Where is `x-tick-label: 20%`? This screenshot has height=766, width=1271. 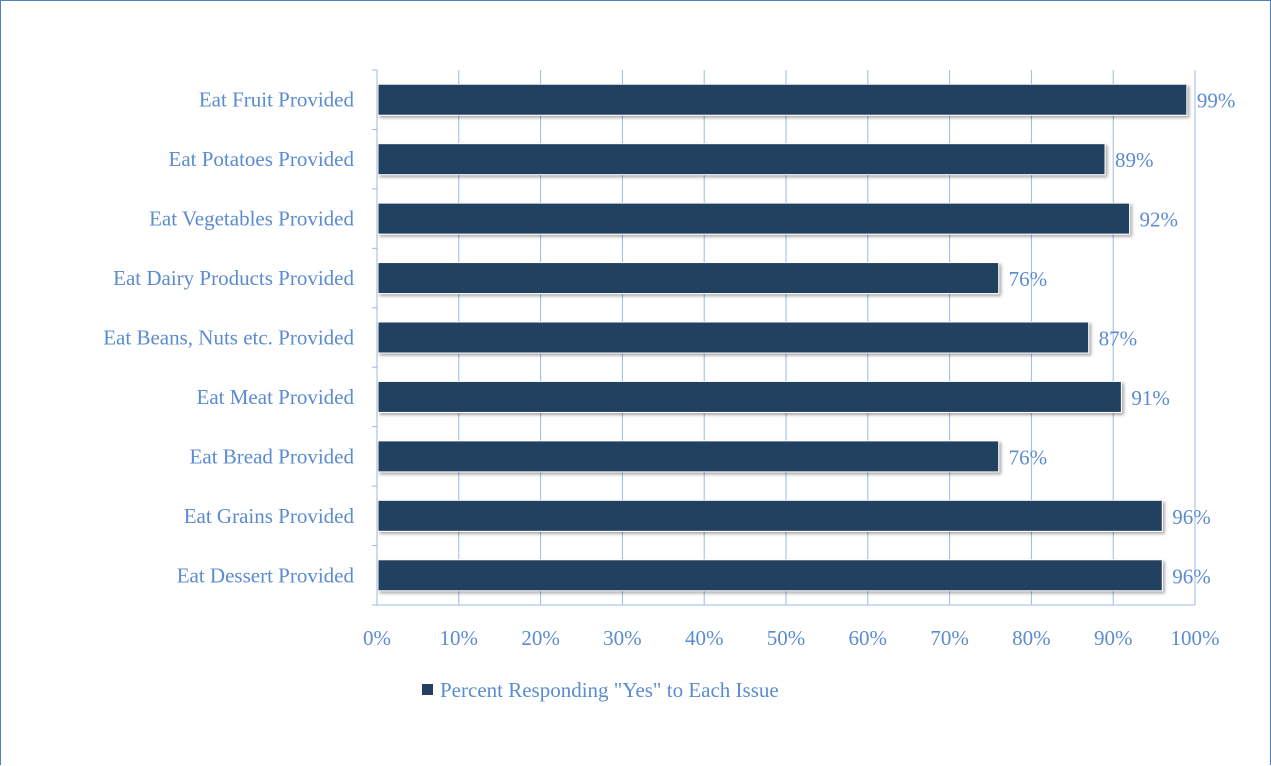
x-tick-label: 20% is located at coordinates (540, 638).